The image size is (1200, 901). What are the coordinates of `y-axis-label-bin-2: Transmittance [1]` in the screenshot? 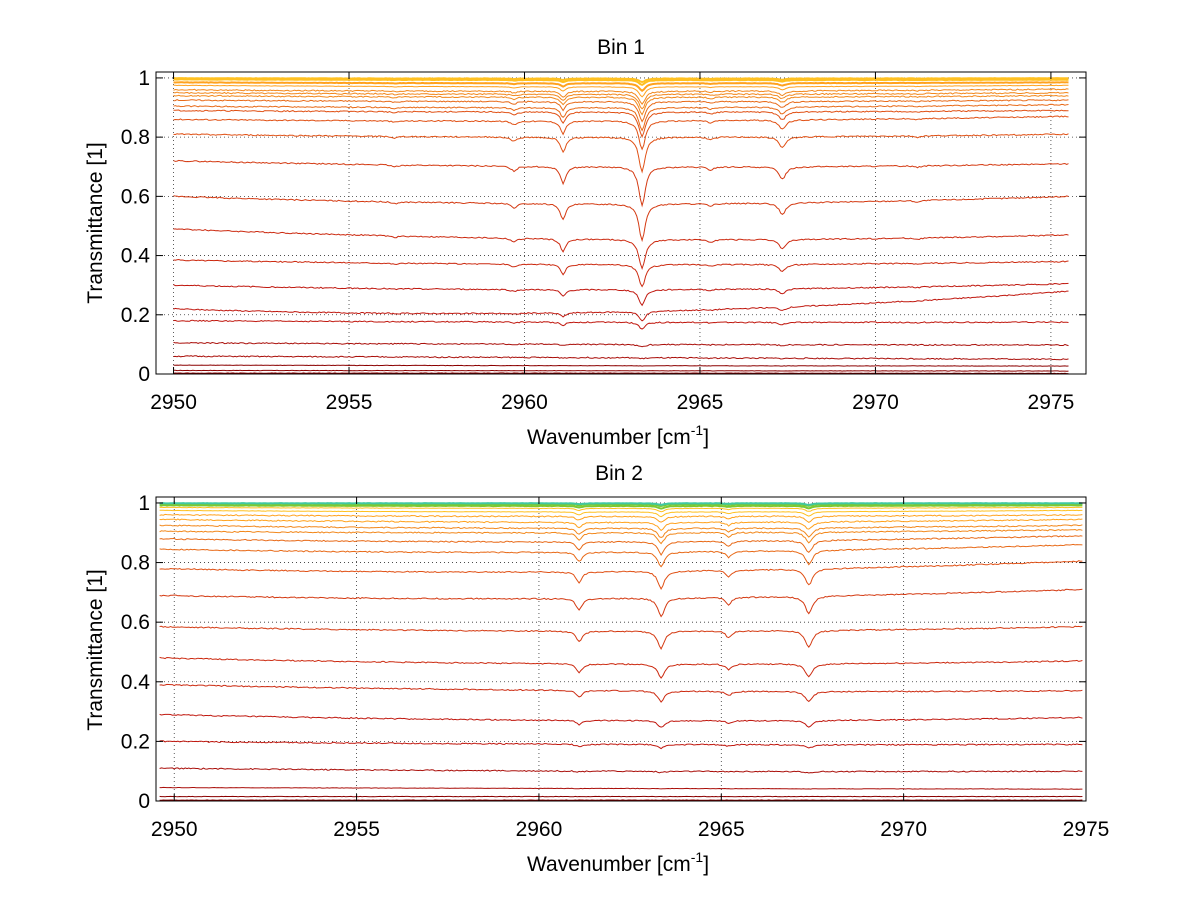 It's located at (95, 649).